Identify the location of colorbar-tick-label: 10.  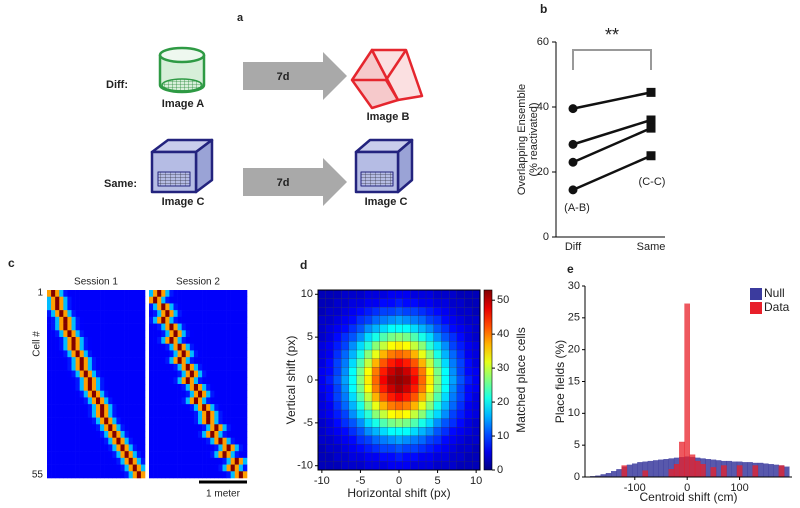
(503, 436).